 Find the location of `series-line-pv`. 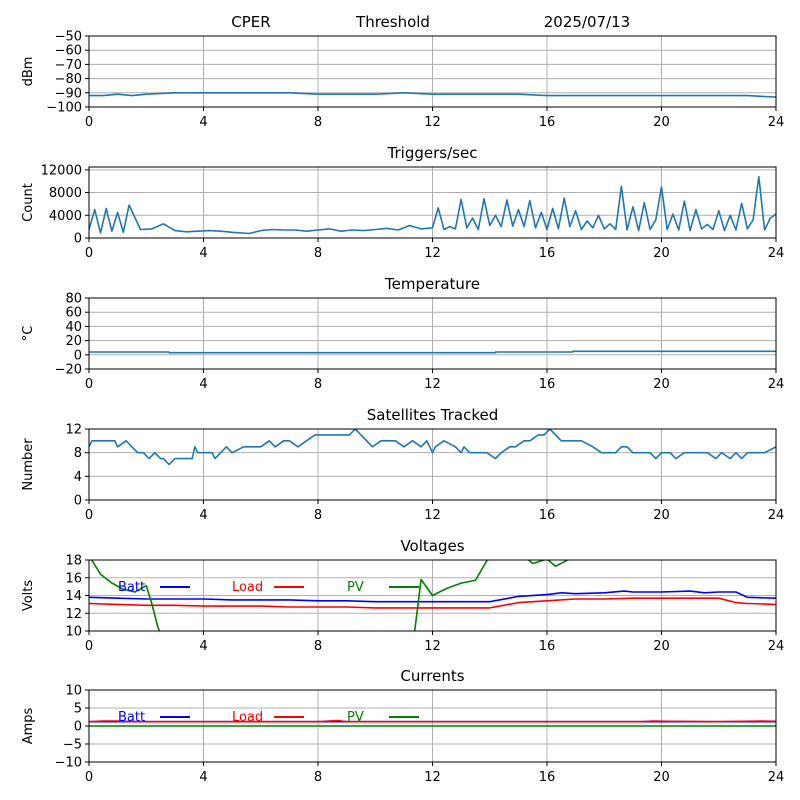

series-line-pv is located at coordinates (330, 595).